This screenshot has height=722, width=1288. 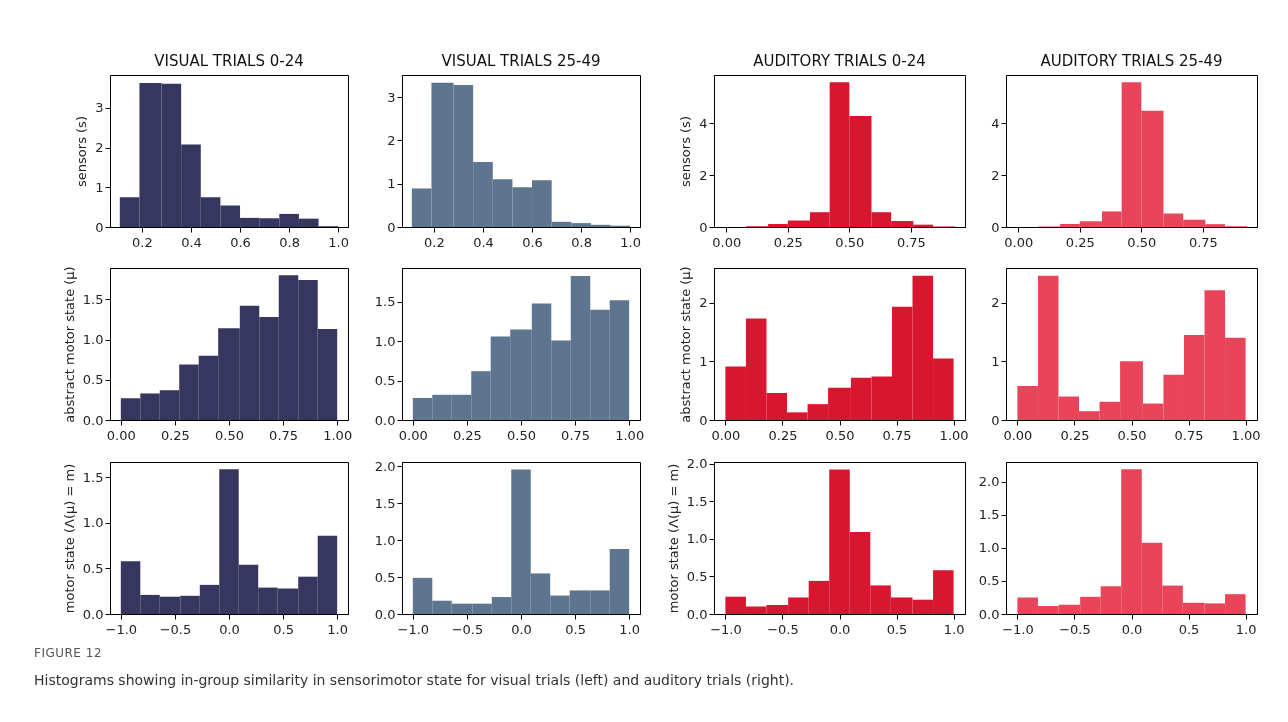 I want to click on chart-title: AUDITORY TRIALS 25-49, so click(x=1131, y=61).